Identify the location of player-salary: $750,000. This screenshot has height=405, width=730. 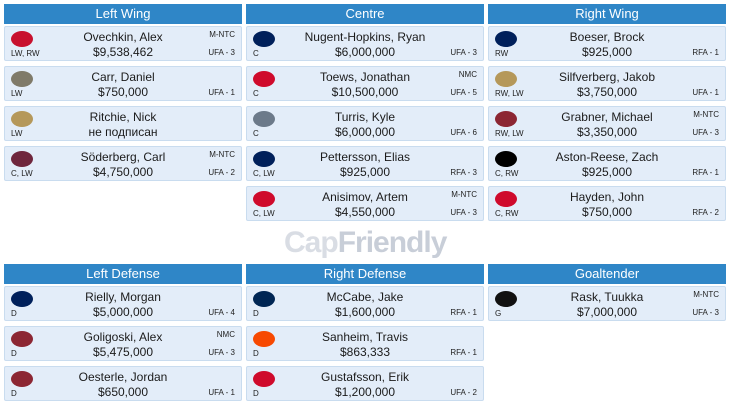
(123, 92).